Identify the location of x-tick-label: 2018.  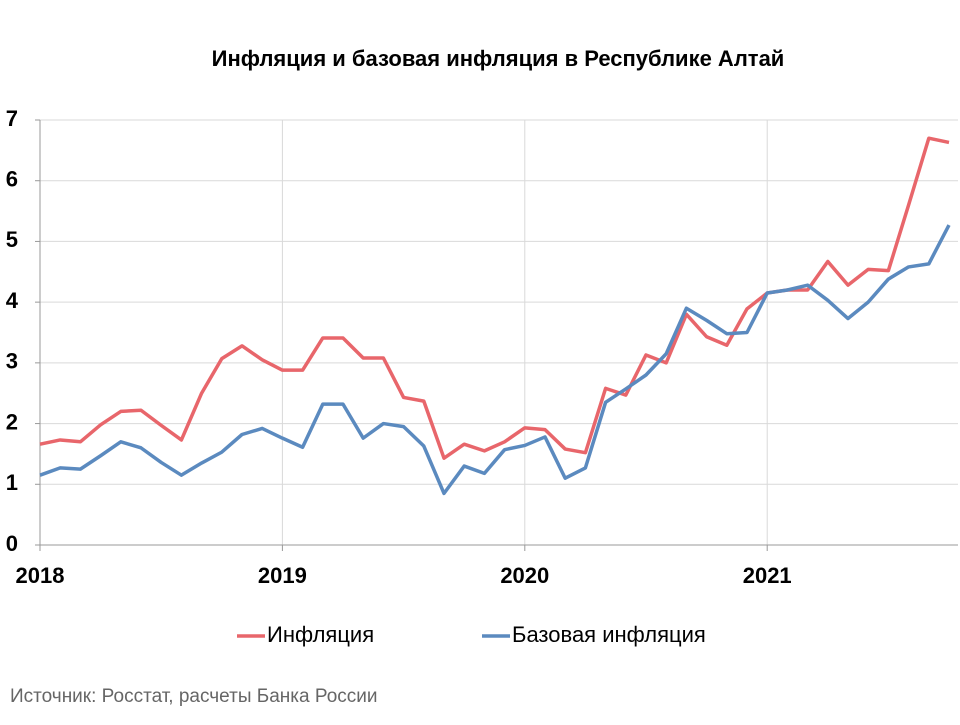
(40, 575).